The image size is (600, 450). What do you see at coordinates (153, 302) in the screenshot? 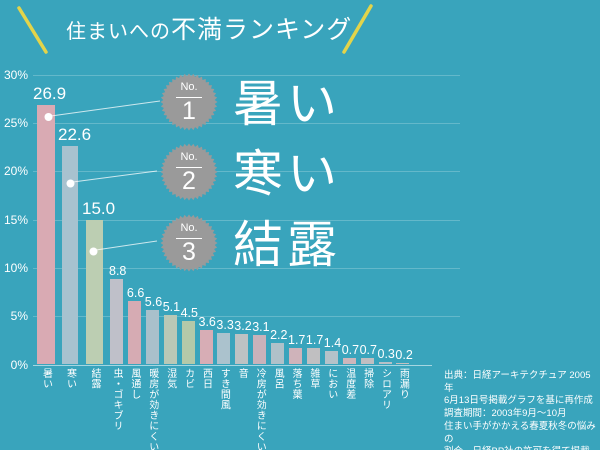
I see `value-label-暖房が効きにくい: 5.6` at bounding box center [153, 302].